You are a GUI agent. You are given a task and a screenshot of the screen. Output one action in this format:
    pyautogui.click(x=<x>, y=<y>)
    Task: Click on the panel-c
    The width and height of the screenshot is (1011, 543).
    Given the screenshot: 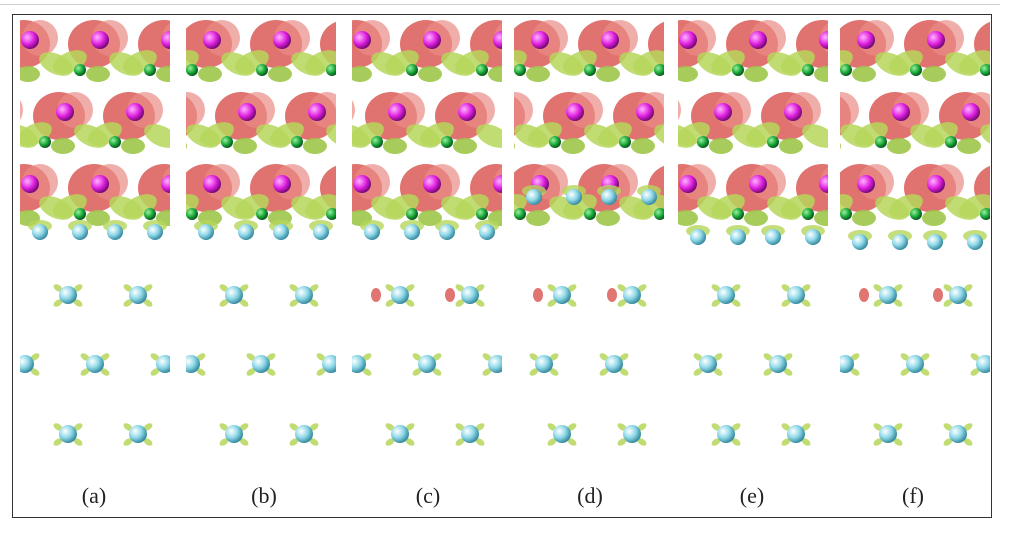 What is the action you would take?
    pyautogui.click(x=427, y=236)
    